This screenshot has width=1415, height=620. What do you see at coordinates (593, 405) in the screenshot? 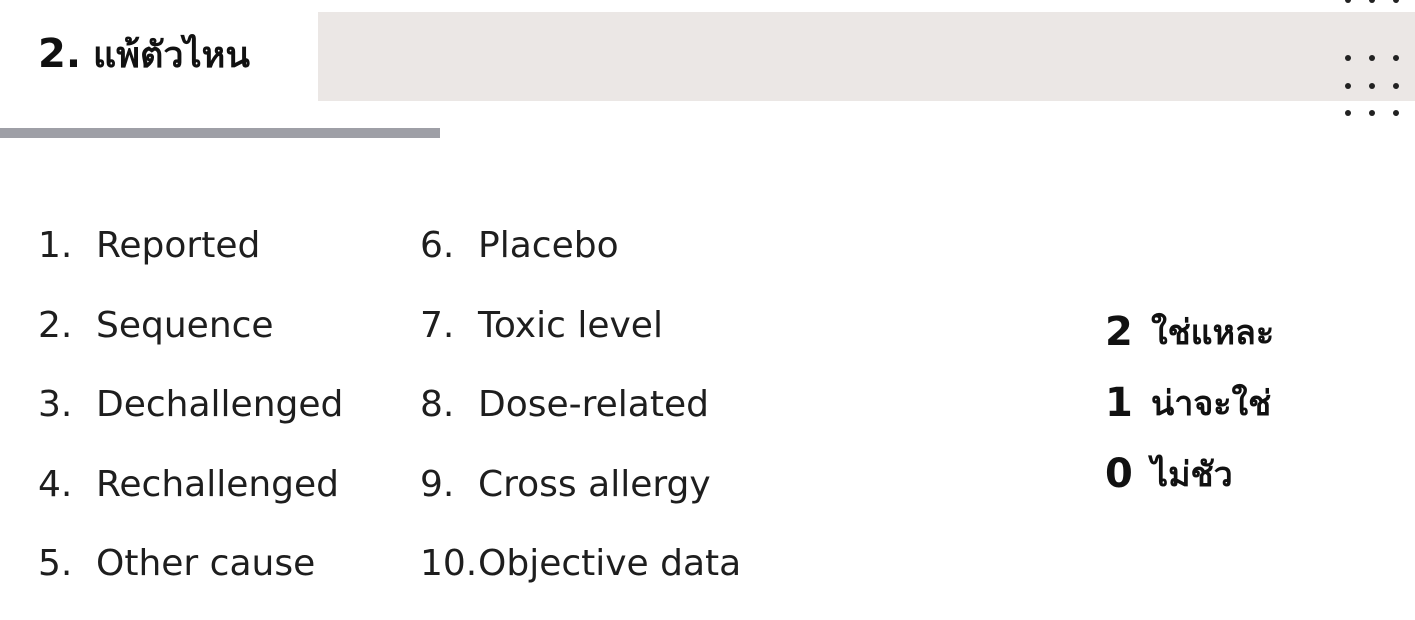
I see `item-label: Dose-related` at bounding box center [593, 405].